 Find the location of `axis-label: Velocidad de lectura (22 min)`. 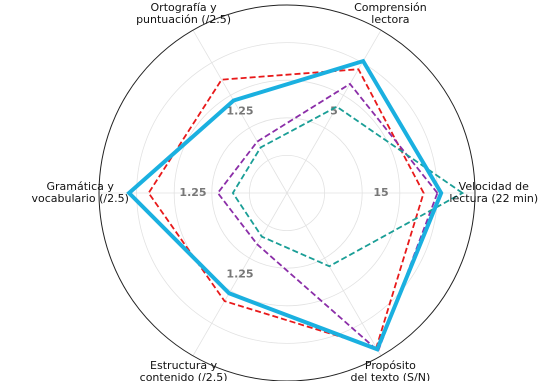

axis-label: Velocidad de lectura (22 min) is located at coordinates (493, 192).